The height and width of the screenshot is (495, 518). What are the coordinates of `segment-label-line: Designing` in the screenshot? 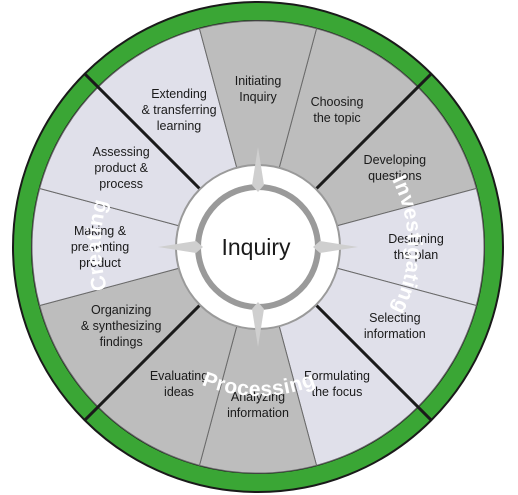 It's located at (416, 239).